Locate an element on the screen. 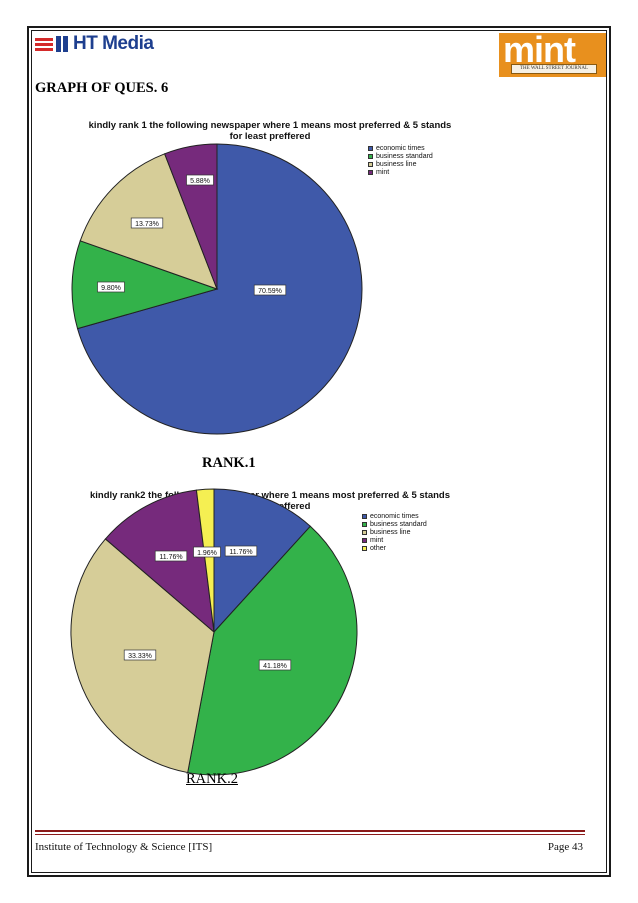 The width and height of the screenshot is (638, 903). chart1-caption: RANK.1 is located at coordinates (229, 463).